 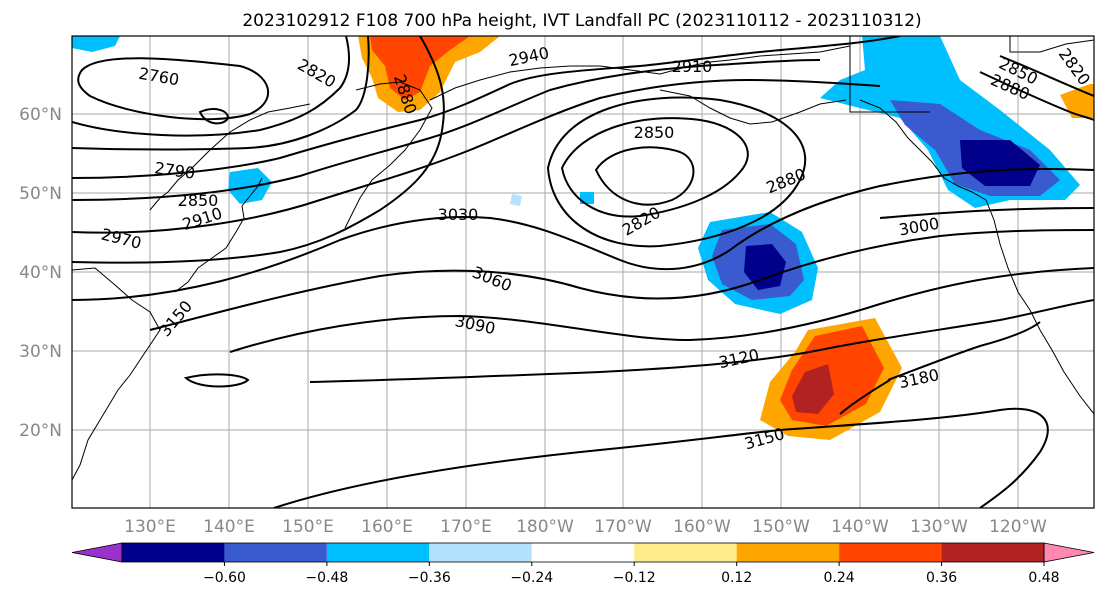 What do you see at coordinates (545, 527) in the screenshot?
I see `longitude-label: 180°W` at bounding box center [545, 527].